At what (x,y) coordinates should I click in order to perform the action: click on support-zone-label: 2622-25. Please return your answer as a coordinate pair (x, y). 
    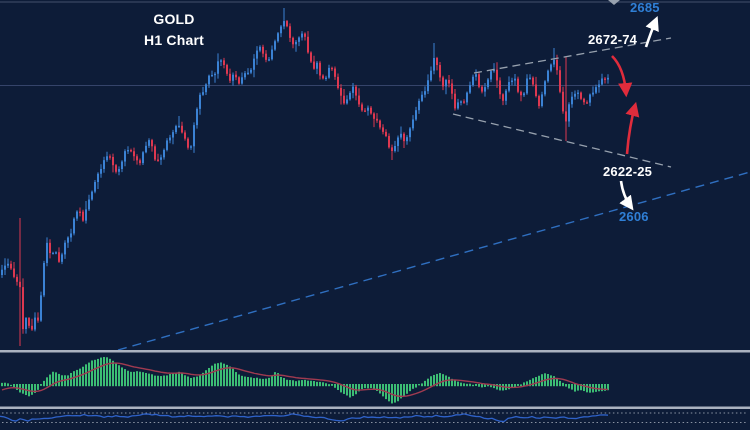
    Looking at the image, I should click on (628, 171).